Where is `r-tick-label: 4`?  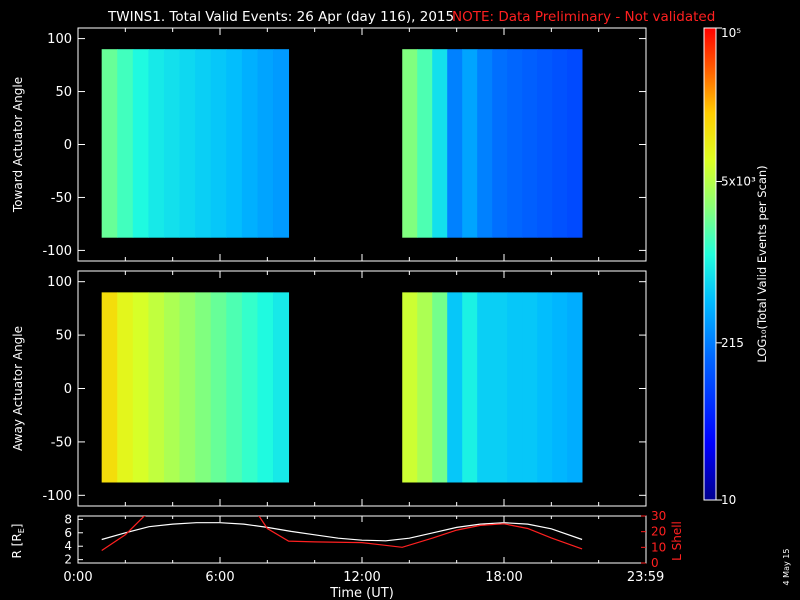
r-tick-label: 4 is located at coordinates (68, 546).